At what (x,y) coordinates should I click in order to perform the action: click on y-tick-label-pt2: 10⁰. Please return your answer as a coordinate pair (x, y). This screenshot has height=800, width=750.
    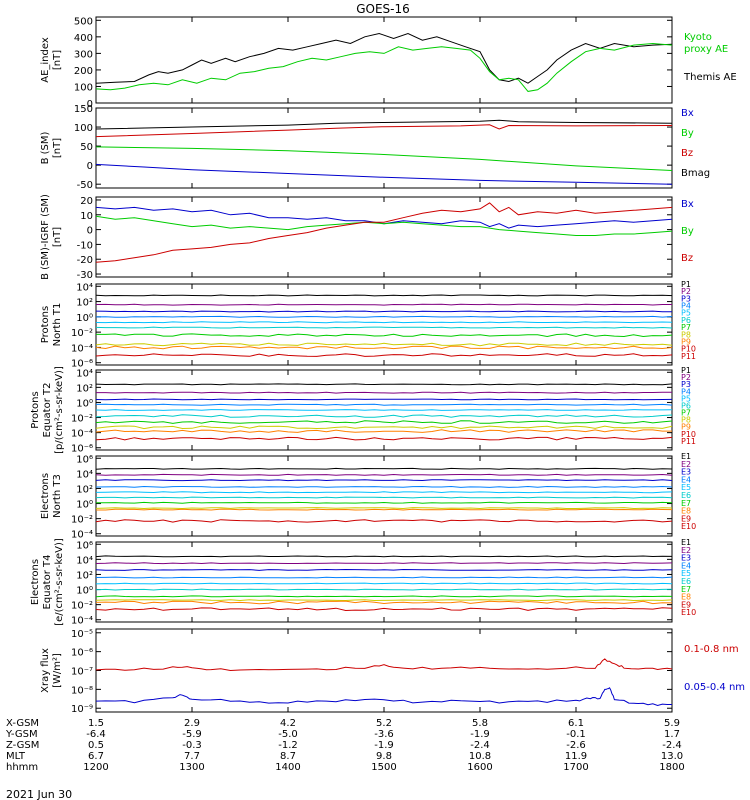
    Looking at the image, I should click on (84, 403).